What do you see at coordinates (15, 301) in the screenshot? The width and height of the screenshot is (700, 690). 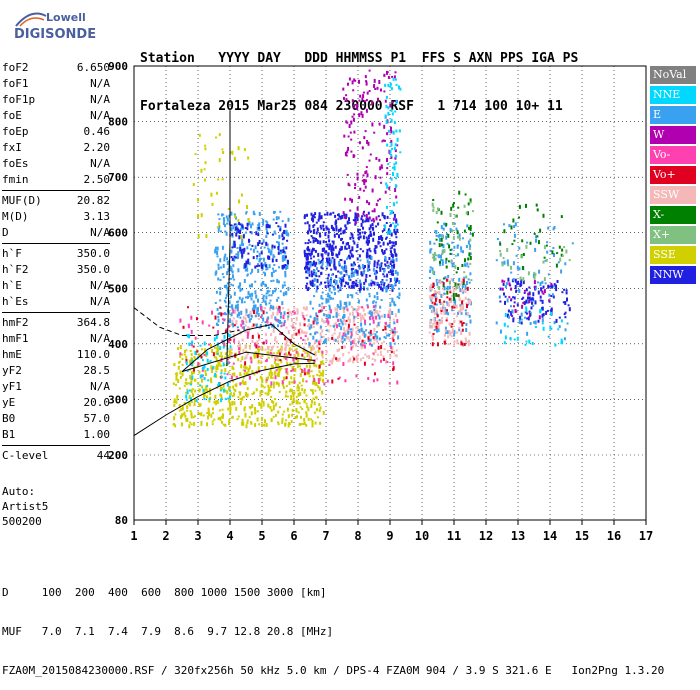 I see `param-label: h`Es` at bounding box center [15, 301].